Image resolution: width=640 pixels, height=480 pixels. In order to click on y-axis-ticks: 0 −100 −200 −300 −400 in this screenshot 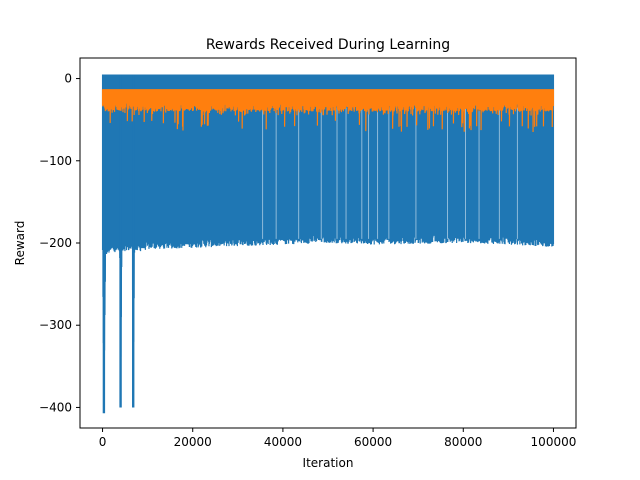, I will do `click(59, 243)`.